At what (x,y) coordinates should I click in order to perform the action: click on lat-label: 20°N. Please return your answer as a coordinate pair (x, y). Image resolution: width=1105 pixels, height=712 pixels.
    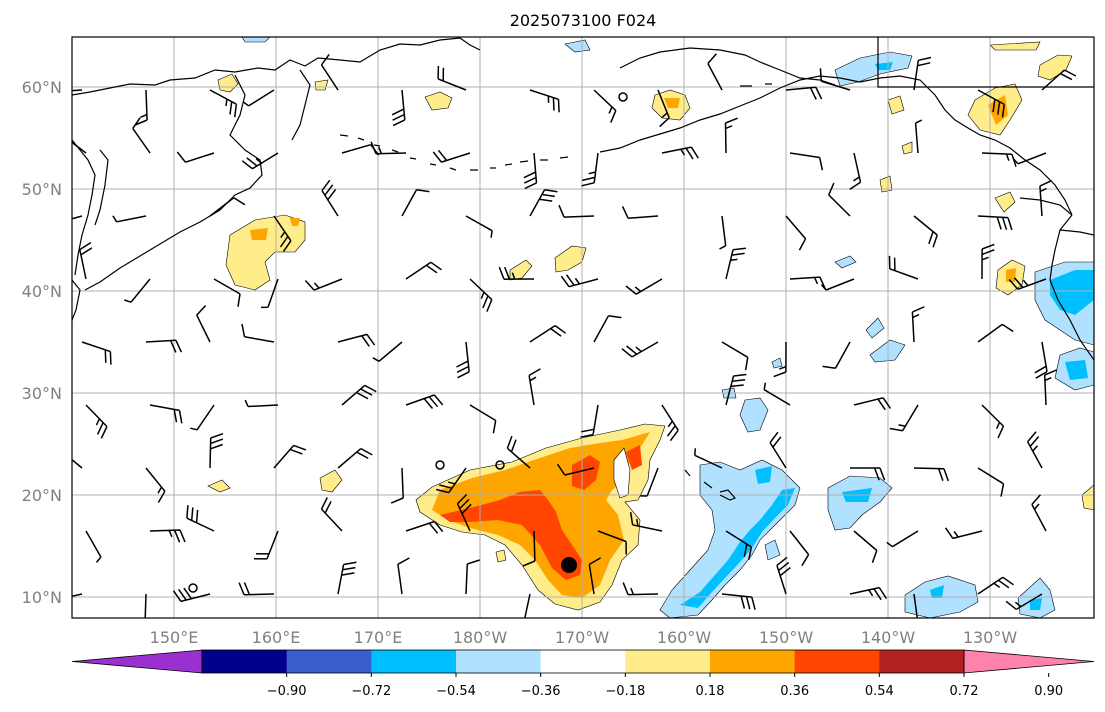
    Looking at the image, I should click on (42, 495).